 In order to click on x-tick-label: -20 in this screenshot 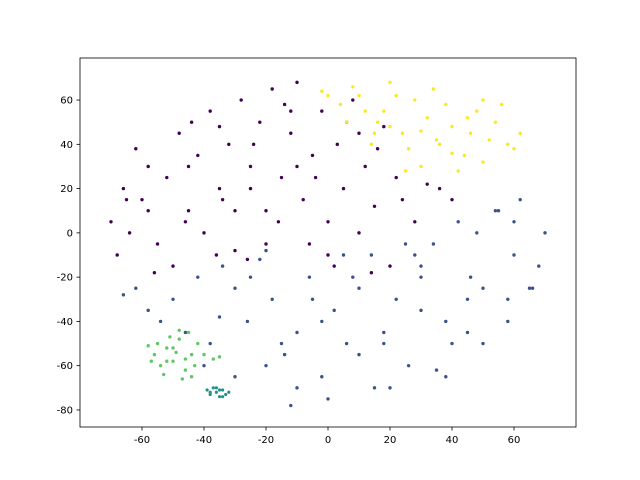, I will do `click(266, 440)`.